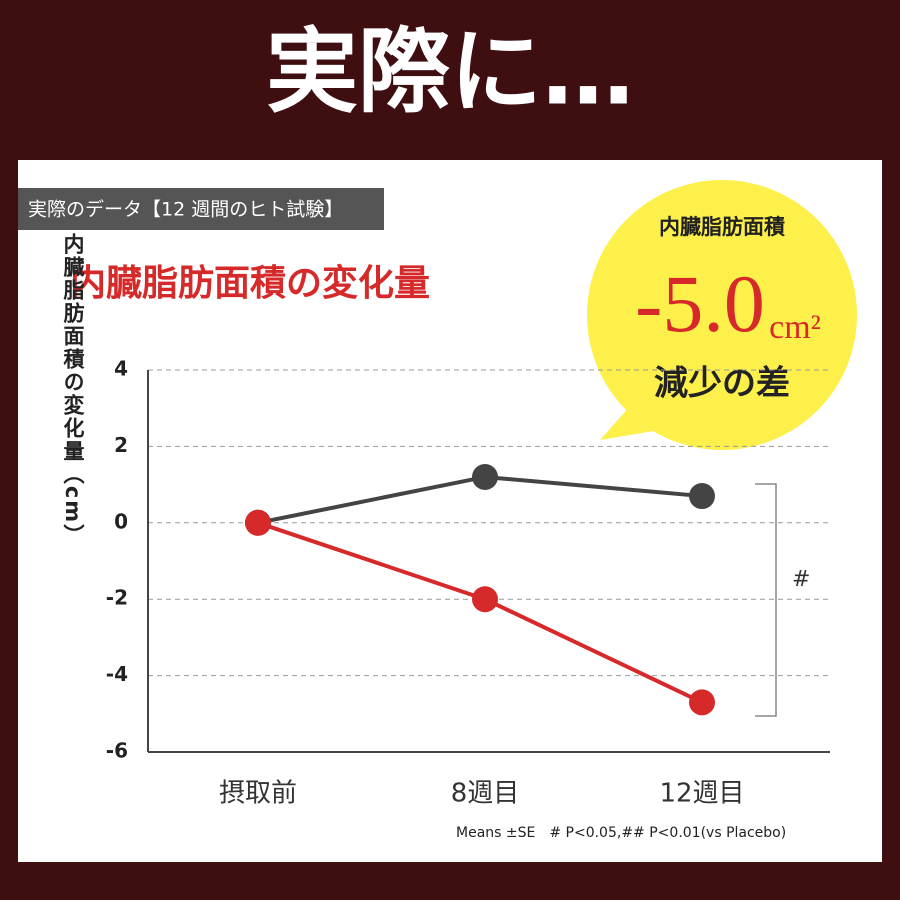 The height and width of the screenshot is (900, 900). Describe the element at coordinates (121, 521) in the screenshot. I see `y-tick-label: 0` at that location.